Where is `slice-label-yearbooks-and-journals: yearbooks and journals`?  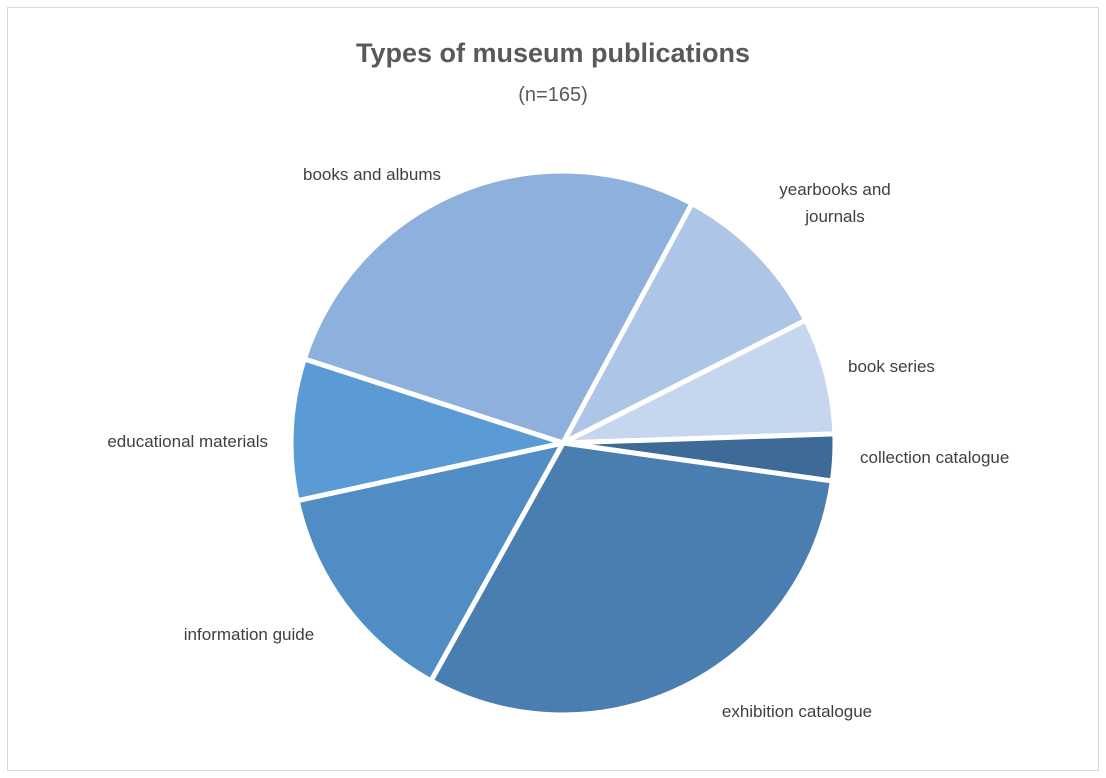
slice-label-yearbooks-and-journals: yearbooks and journals is located at coordinates (835, 203).